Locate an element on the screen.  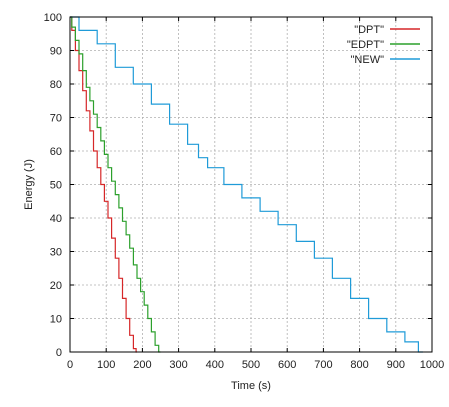
legend-label: "EDPT" is located at coordinates (365, 45).